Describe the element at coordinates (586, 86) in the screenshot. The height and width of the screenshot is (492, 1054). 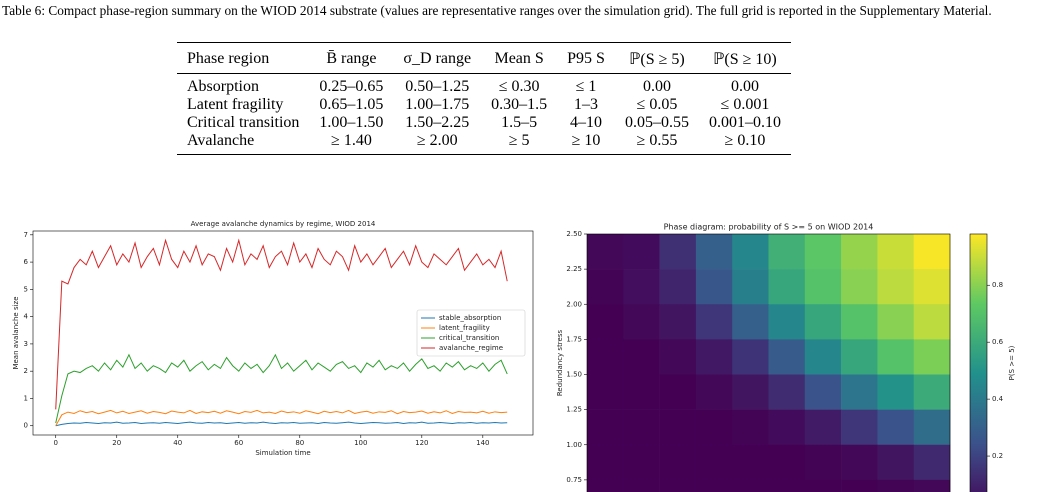
I see `table-cell: ≤ 1` at that location.